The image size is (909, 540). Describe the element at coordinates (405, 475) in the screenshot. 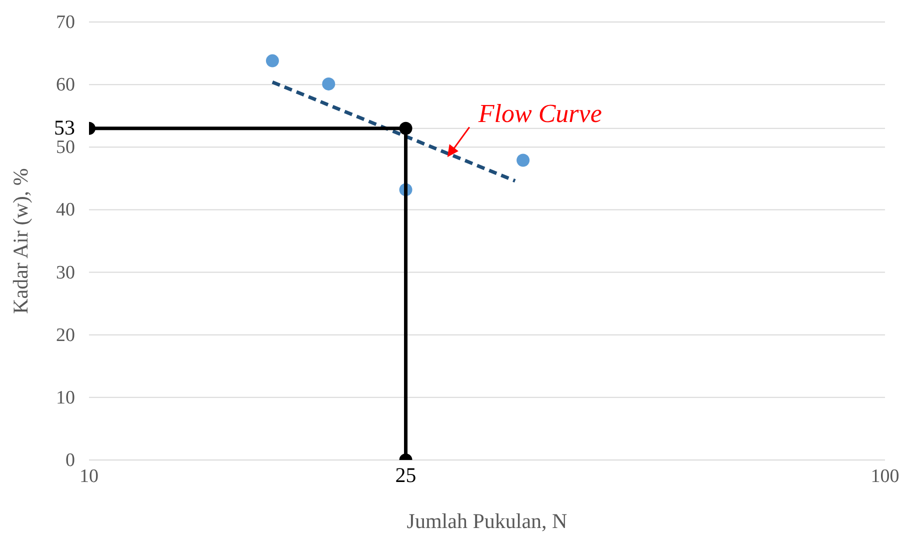

I see `x-tick-label: 25` at that location.